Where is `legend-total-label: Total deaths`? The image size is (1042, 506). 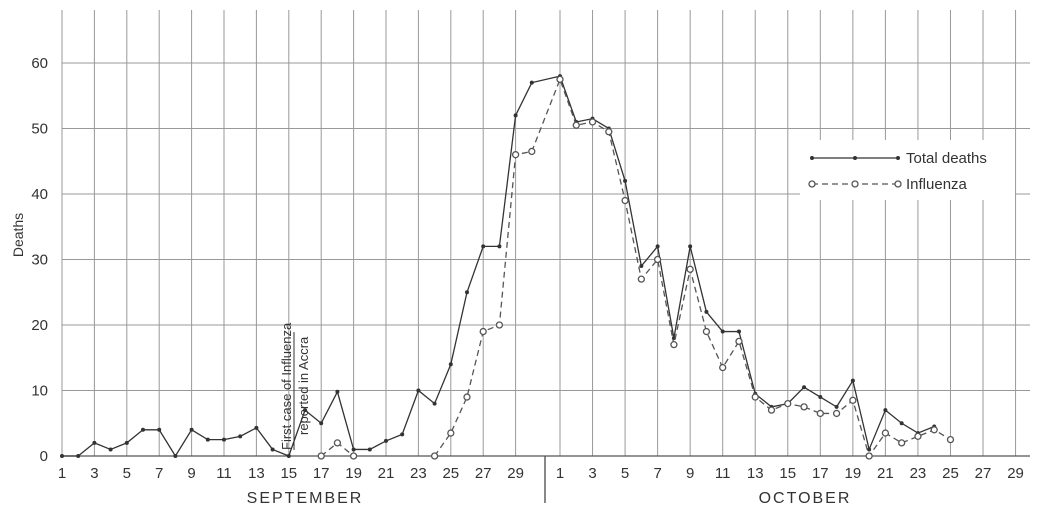 legend-total-label: Total deaths is located at coordinates (946, 158).